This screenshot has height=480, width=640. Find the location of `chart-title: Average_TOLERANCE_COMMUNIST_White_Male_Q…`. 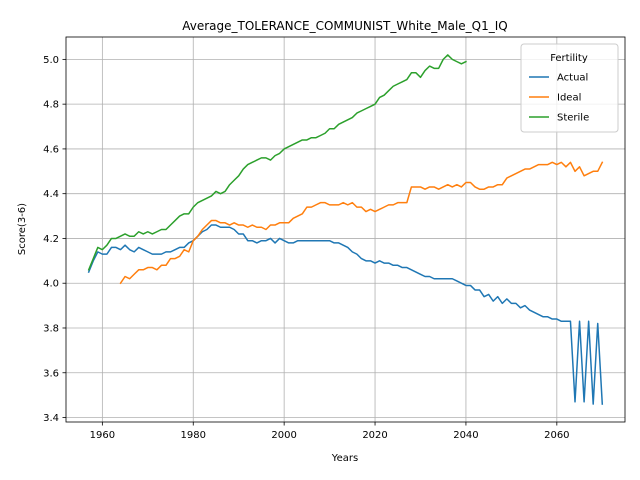

chart-title: Average_TOLERANCE_COMMUNIST_White_Male_Q… is located at coordinates (344, 26).